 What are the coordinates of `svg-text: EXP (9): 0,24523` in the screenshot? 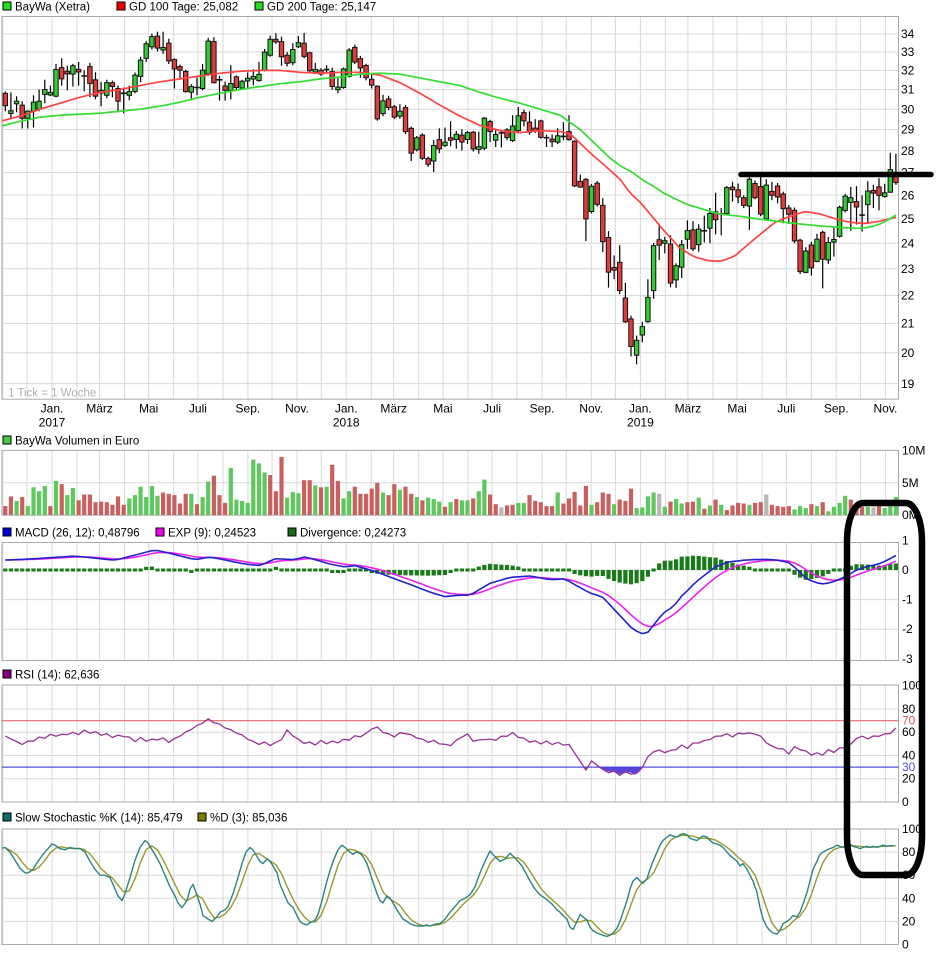 It's located at (212, 534).